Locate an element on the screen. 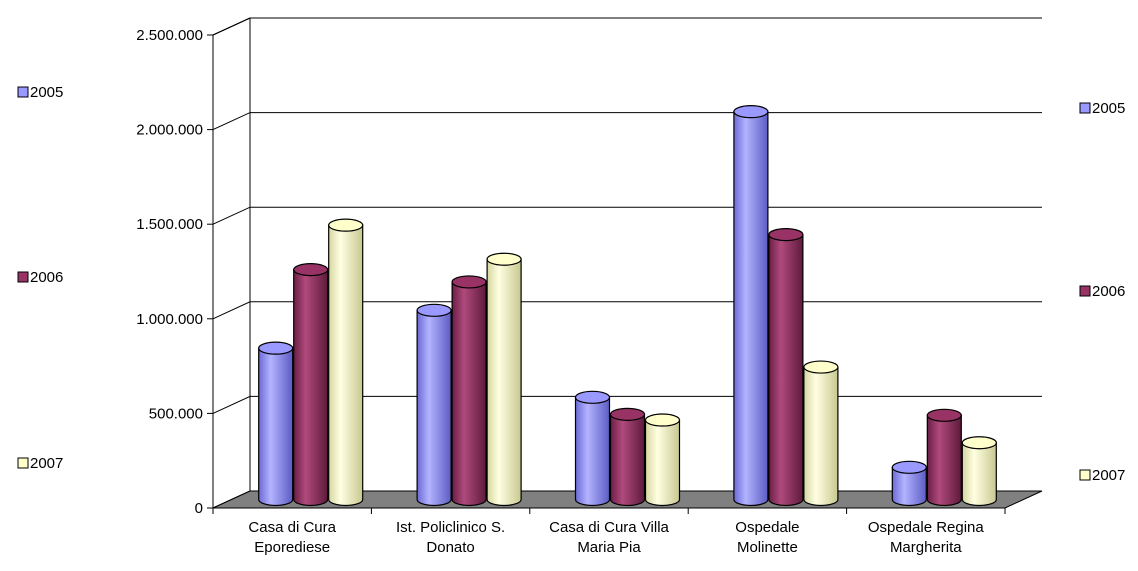 This screenshot has height=571, width=1138. side-wall is located at coordinates (231, 263).